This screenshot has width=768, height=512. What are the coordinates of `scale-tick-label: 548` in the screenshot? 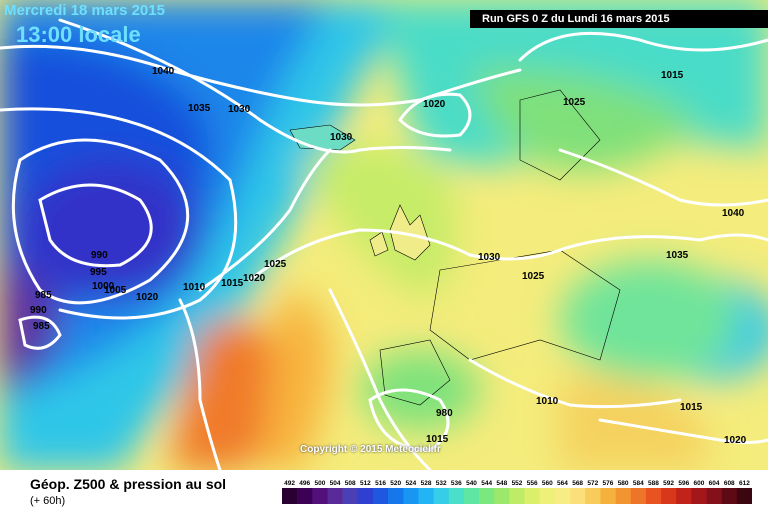 It's located at (501, 483).